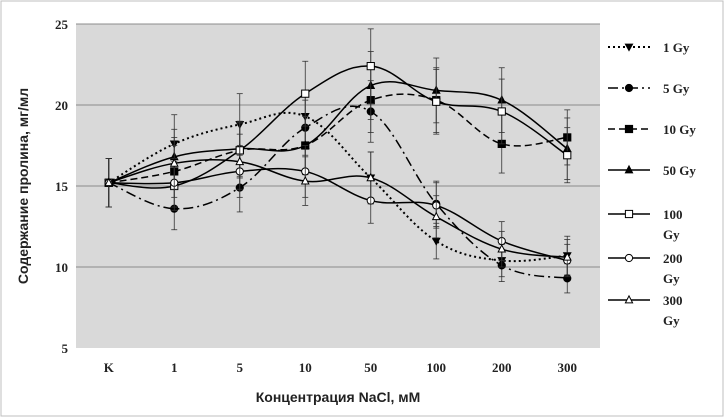 The height and width of the screenshot is (417, 724). Describe the element at coordinates (174, 367) in the screenshot. I see `x-tick-label: 1` at that location.